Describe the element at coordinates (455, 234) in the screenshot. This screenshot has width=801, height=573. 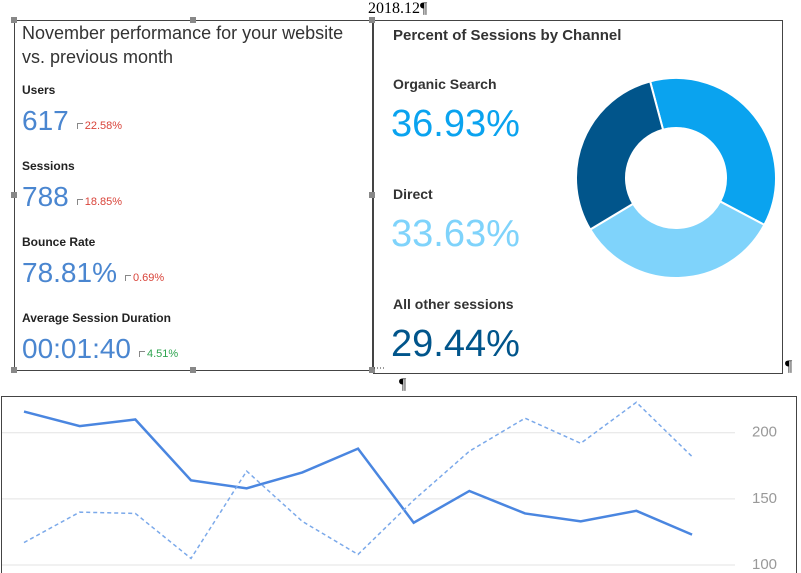
I see `channel-value: 33.63%` at that location.